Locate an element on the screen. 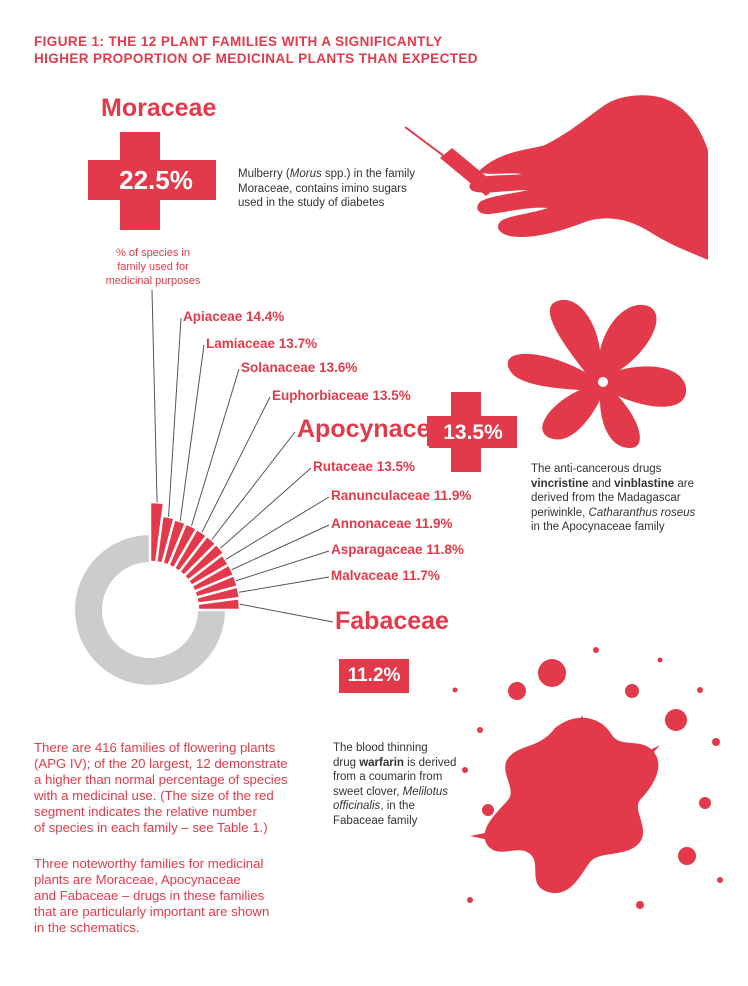 This screenshot has height=986, width=748. label-annonaceae: Annonaceae 11.9% is located at coordinates (392, 523).